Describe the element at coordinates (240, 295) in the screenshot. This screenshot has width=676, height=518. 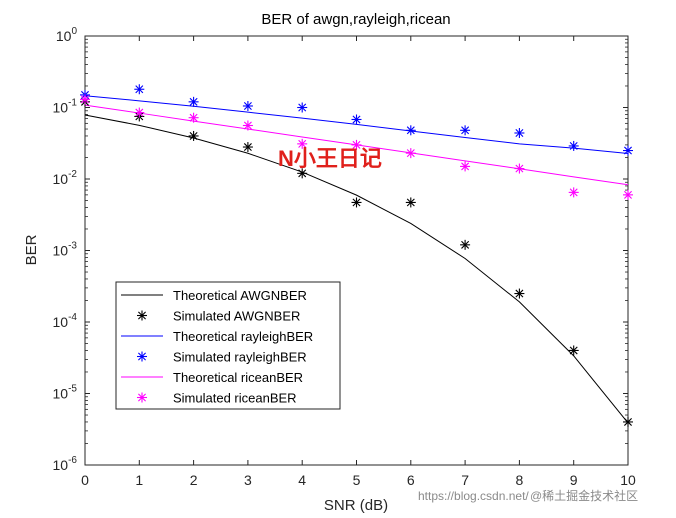
I see `legend-label: Theoretical AWGNBER` at that location.